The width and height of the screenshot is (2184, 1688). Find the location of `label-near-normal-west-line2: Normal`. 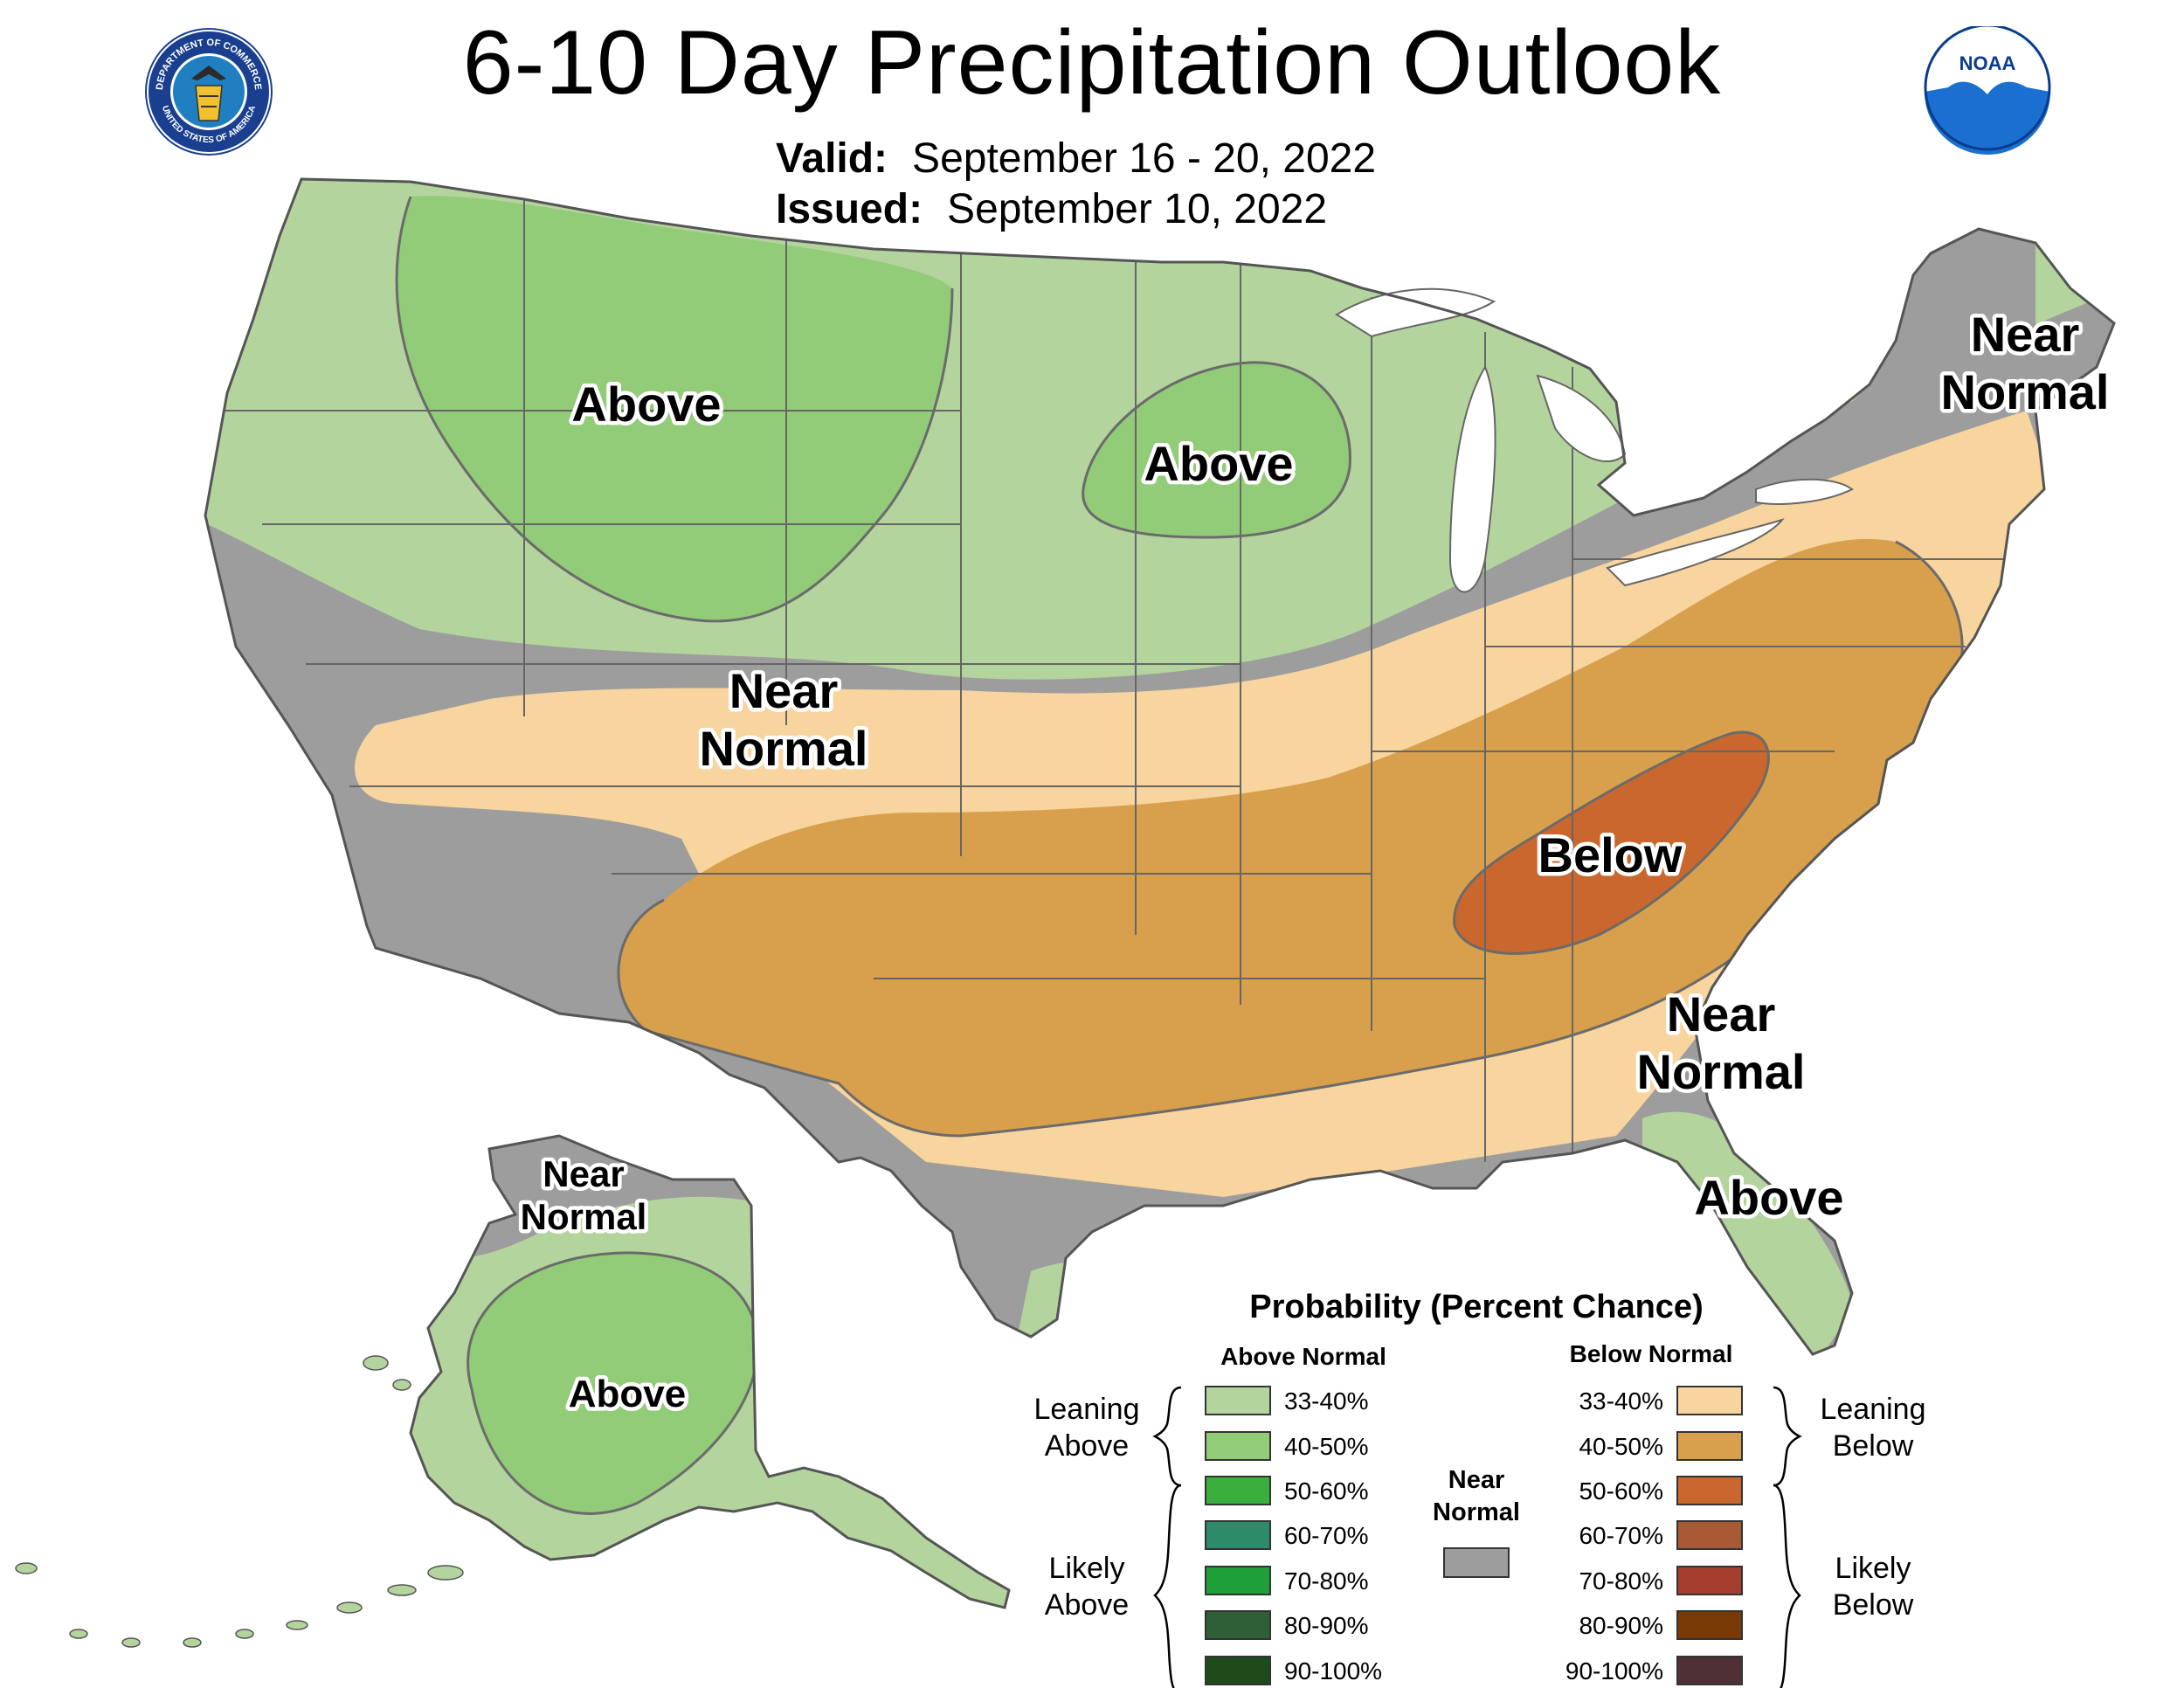

label-near-normal-west-line2: Normal is located at coordinates (784, 748).